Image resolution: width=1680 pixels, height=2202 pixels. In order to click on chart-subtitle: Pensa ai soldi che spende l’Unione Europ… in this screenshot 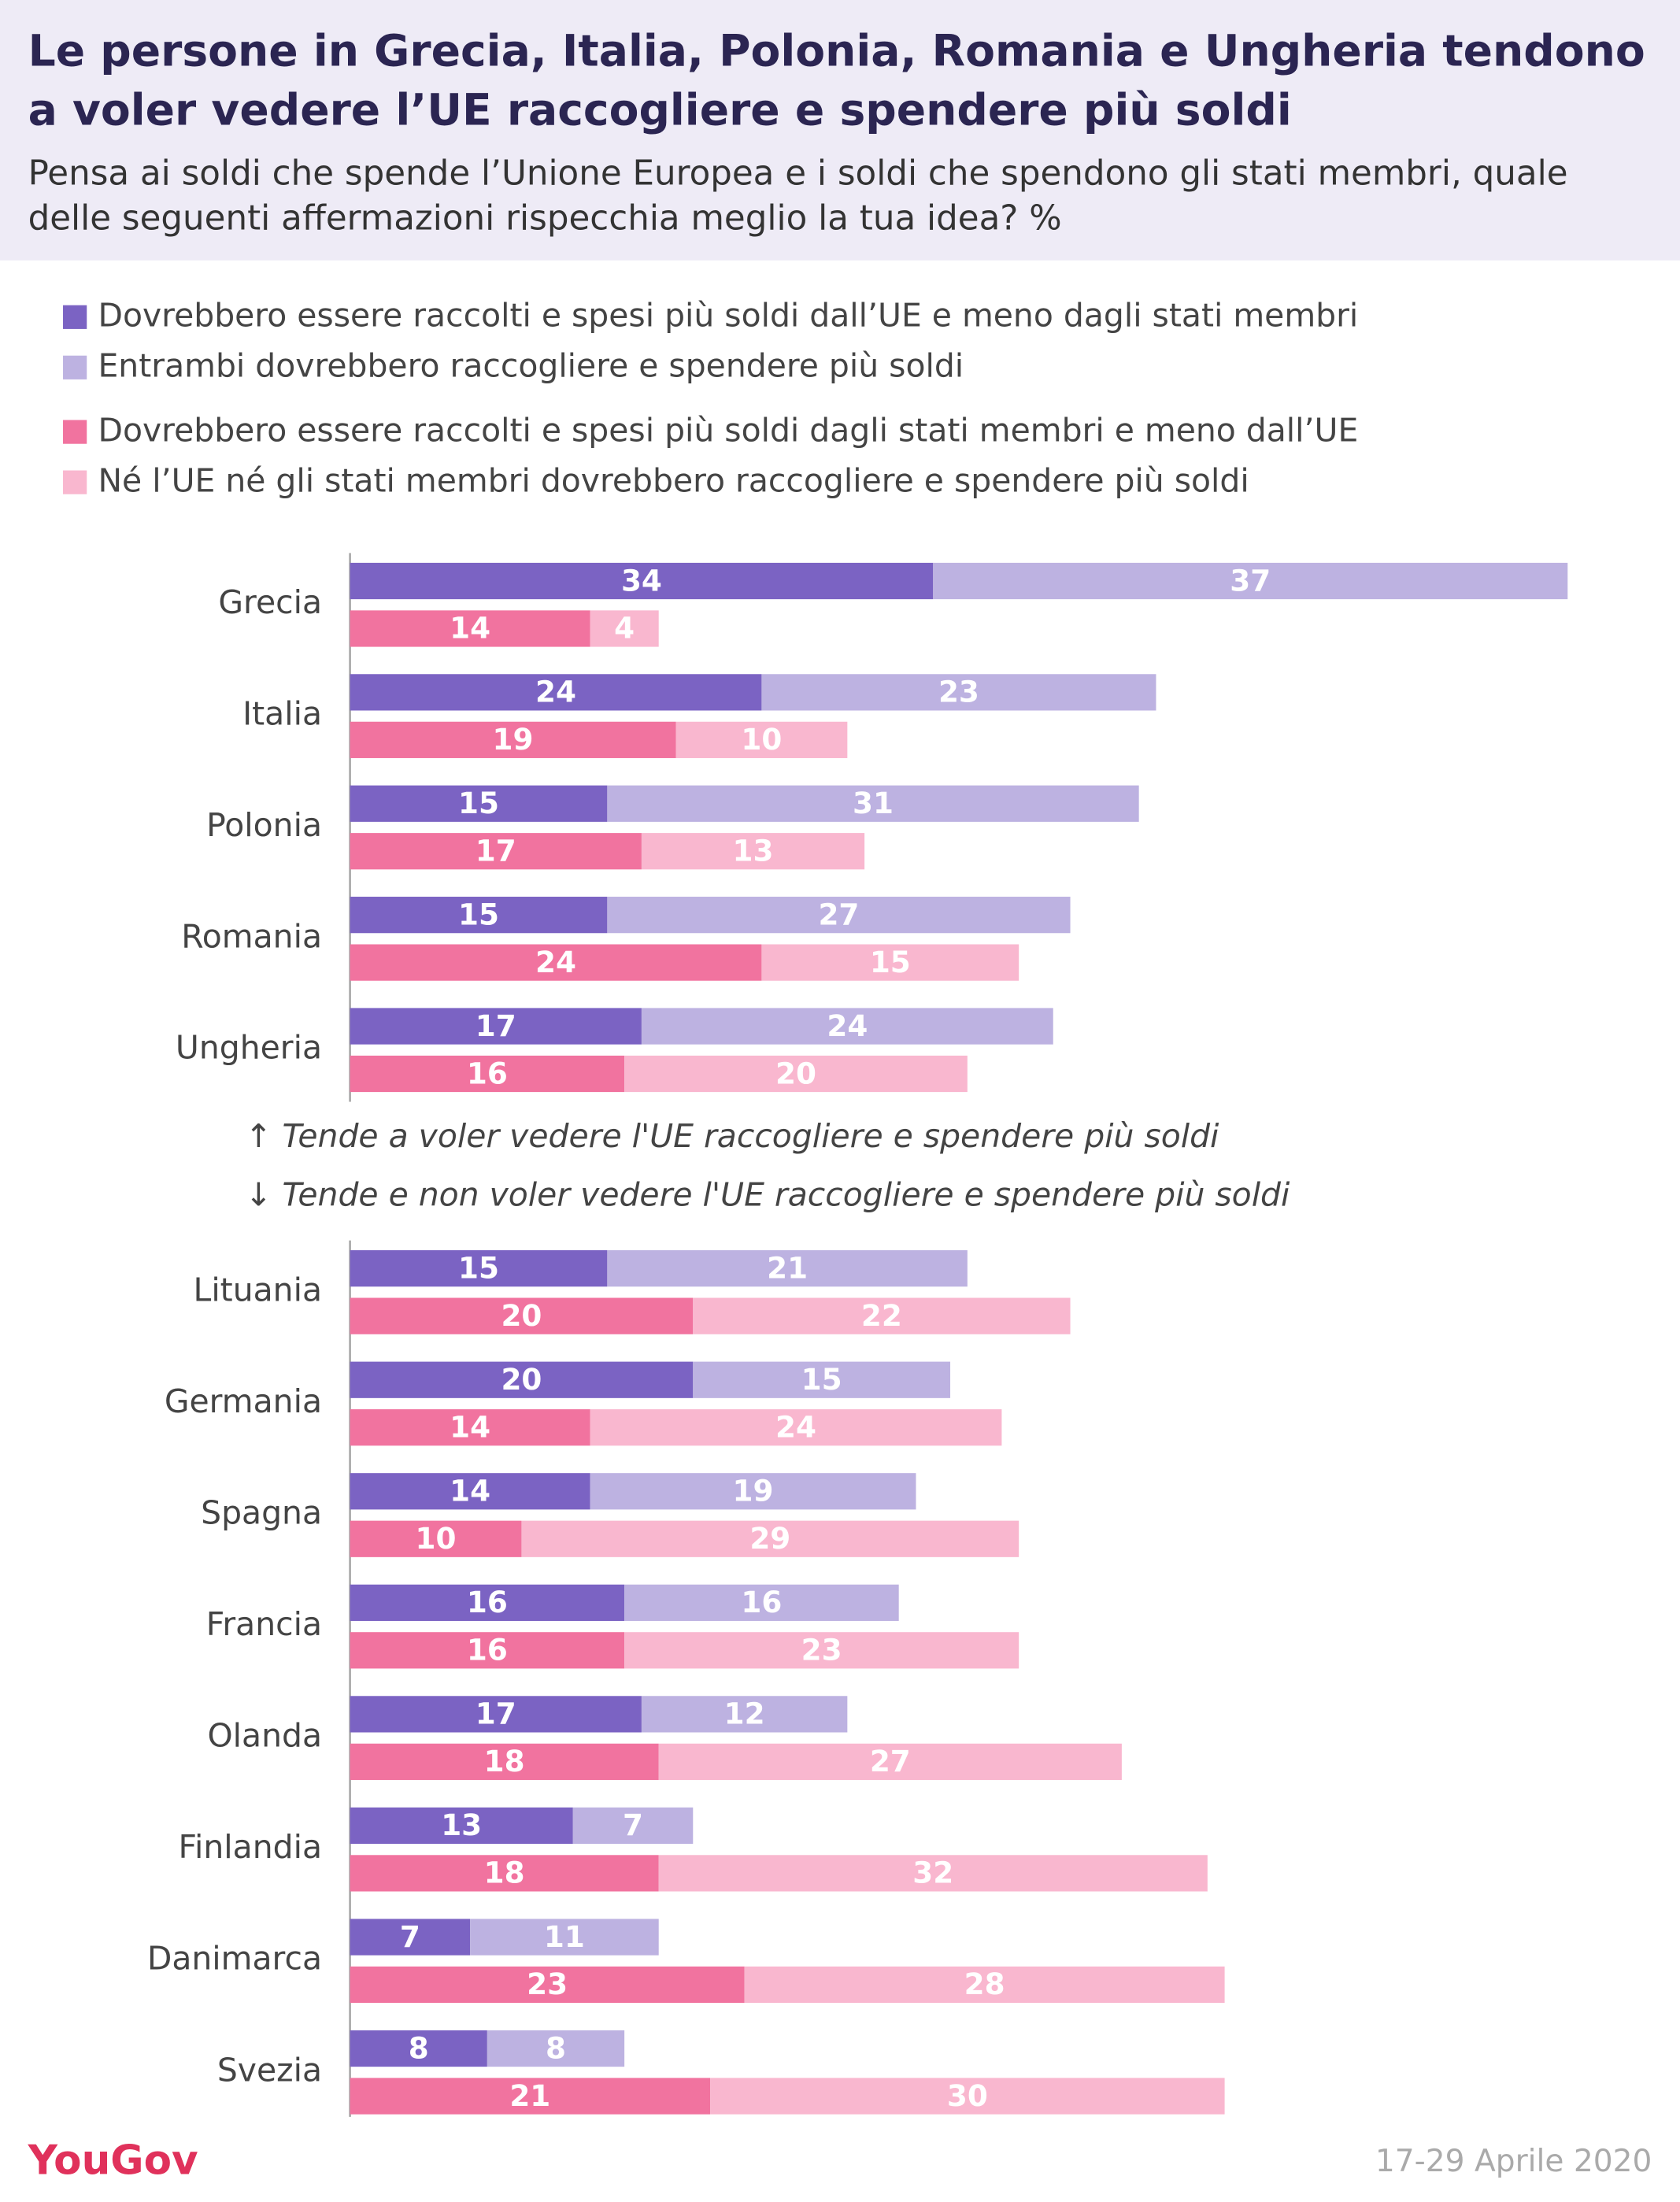, I will do `click(798, 196)`.